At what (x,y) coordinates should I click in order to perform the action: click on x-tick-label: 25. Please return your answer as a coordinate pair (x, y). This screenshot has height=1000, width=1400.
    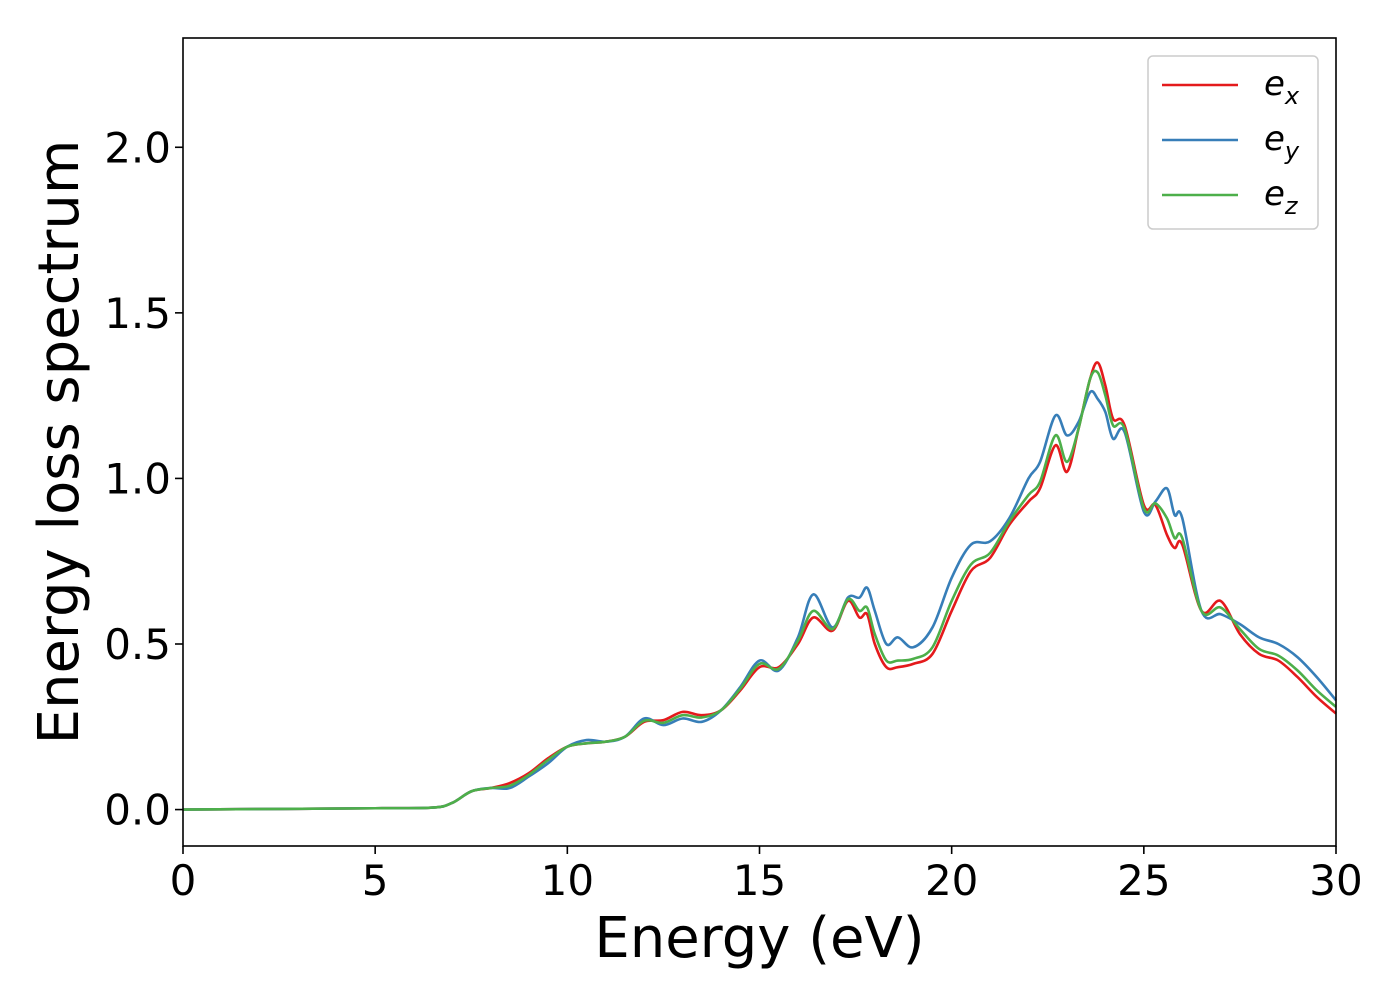
    Looking at the image, I should click on (1143, 880).